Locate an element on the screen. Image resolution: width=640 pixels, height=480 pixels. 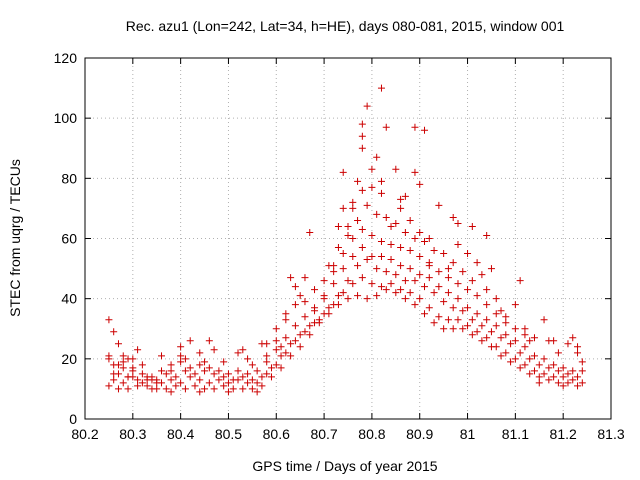
x-tick-label: 80.7 is located at coordinates (323, 434).